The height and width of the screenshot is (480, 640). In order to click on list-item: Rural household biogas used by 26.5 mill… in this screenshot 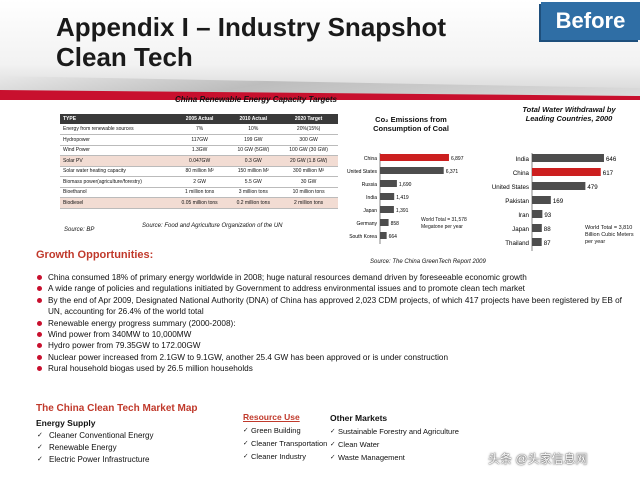, I will do `click(331, 368)`.